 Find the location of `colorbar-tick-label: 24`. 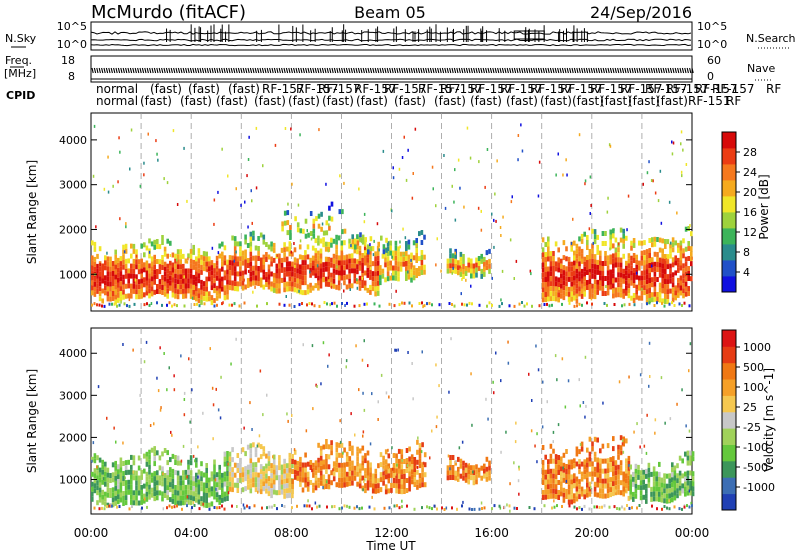

colorbar-tick-label: 24 is located at coordinates (750, 172).